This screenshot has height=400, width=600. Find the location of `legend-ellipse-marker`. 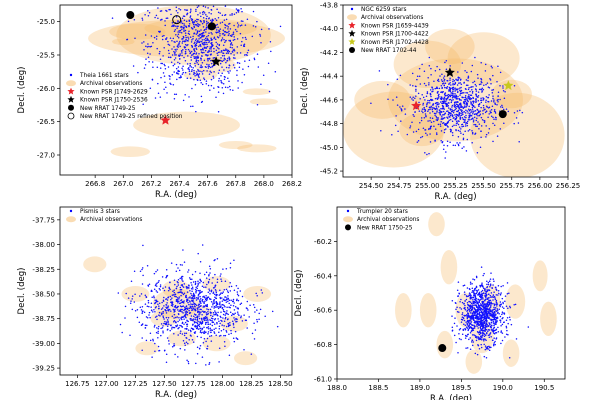

legend-ellipse-marker is located at coordinates (348, 219).